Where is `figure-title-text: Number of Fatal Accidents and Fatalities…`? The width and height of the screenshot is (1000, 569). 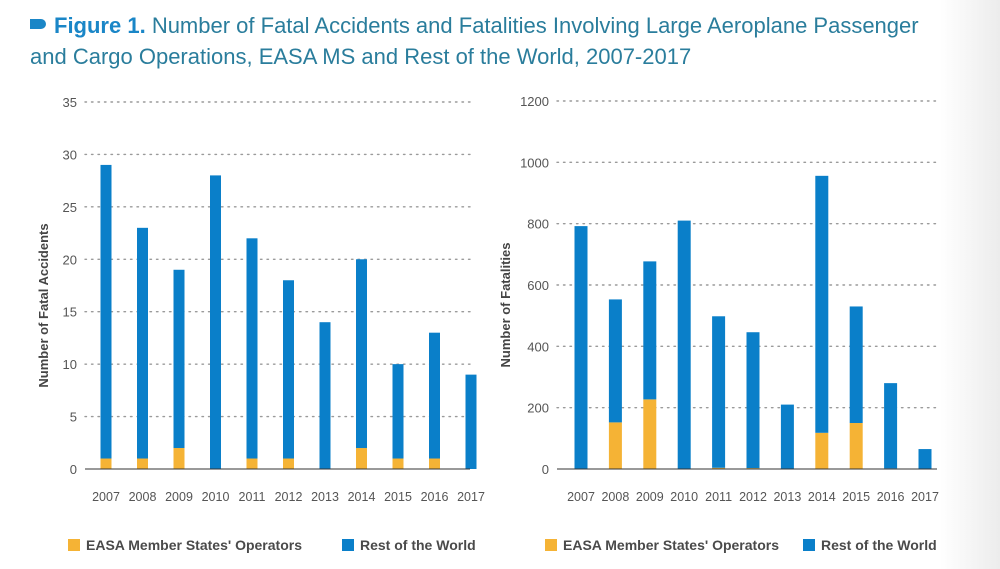 figure-title-text: Number of Fatal Accidents and Fatalities… is located at coordinates (474, 41).